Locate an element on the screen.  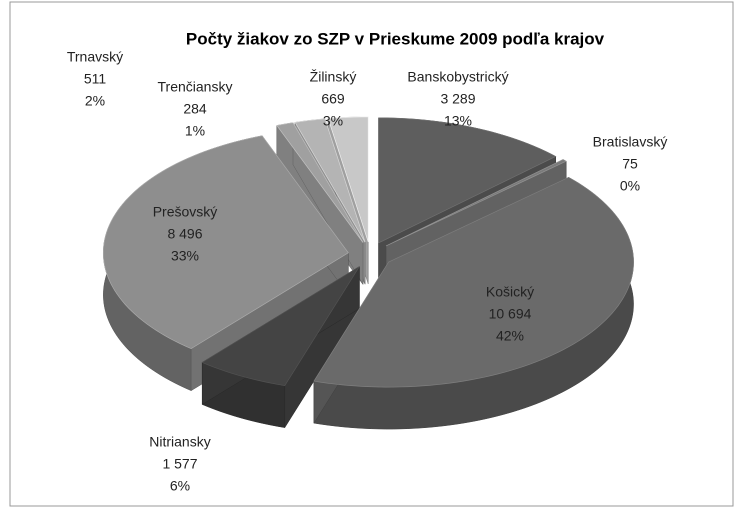
data-label-value: 8 496 is located at coordinates (184, 234).